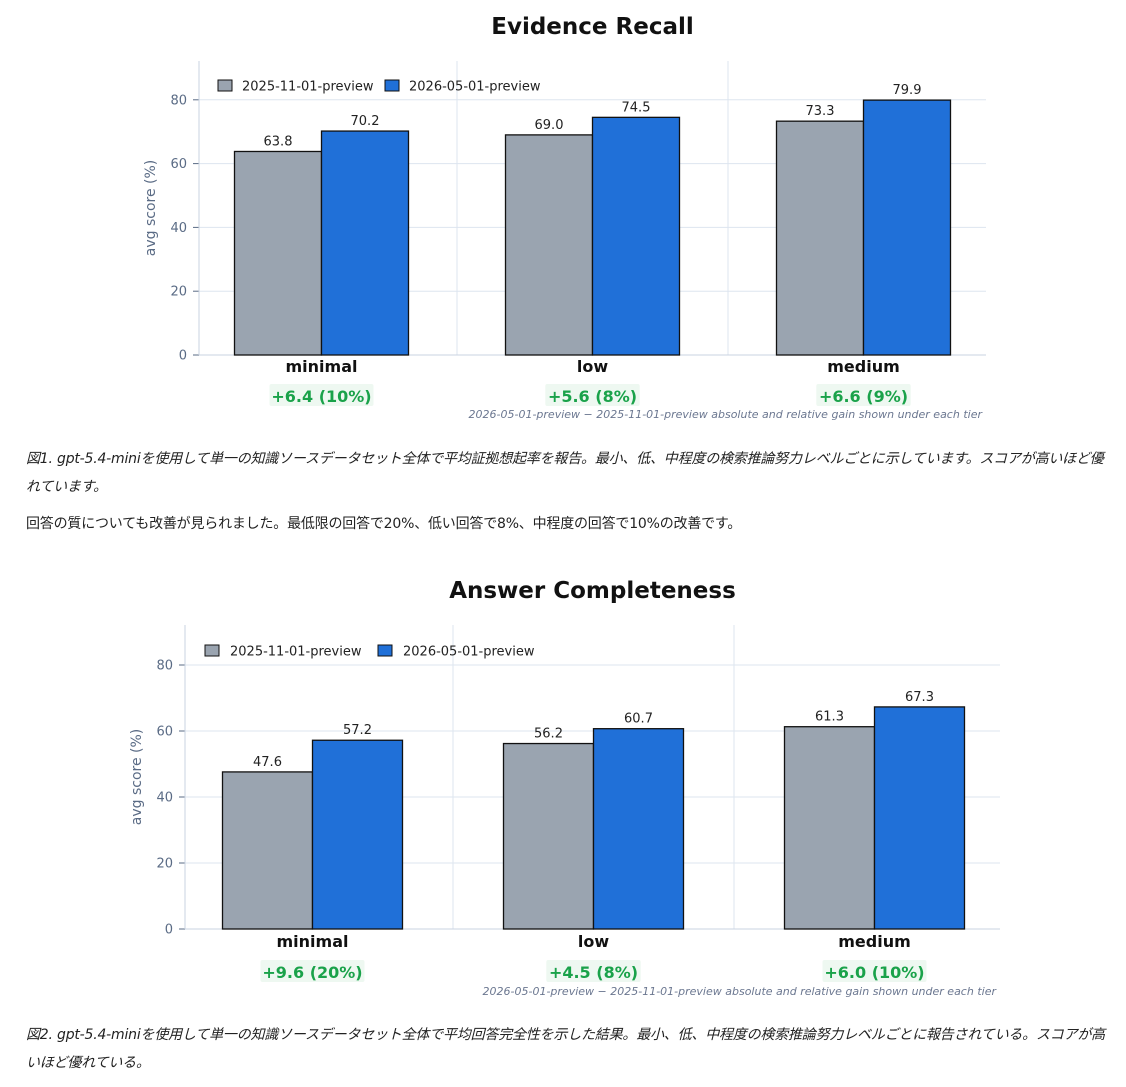  What do you see at coordinates (357, 730) in the screenshot?
I see `bar-value-label: 57.2` at bounding box center [357, 730].